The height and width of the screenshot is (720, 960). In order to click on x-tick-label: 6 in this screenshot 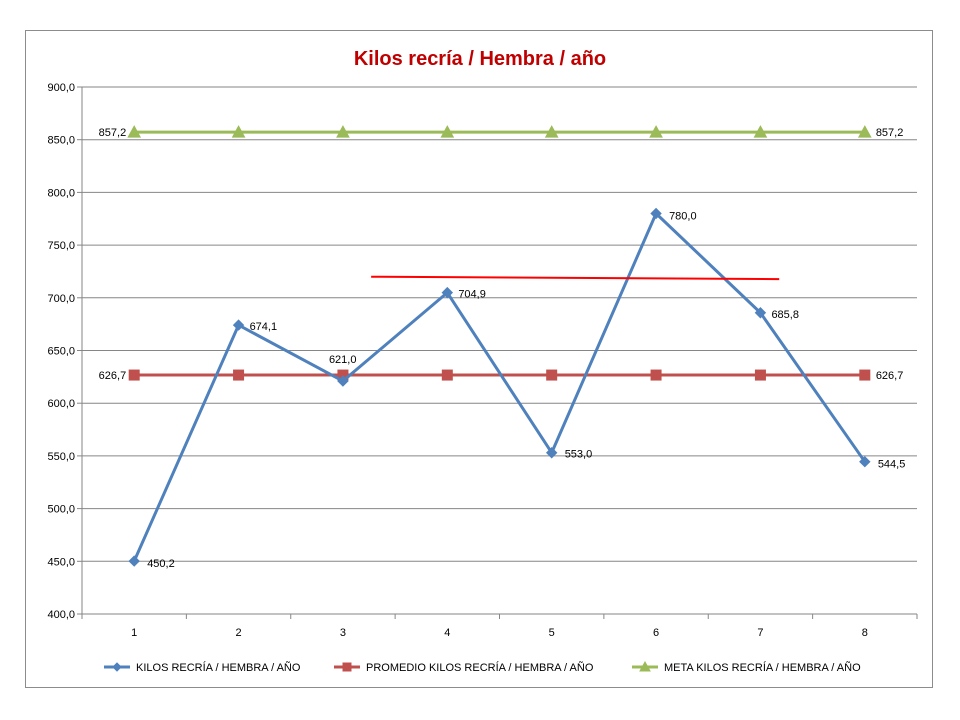, I will do `click(656, 633)`.